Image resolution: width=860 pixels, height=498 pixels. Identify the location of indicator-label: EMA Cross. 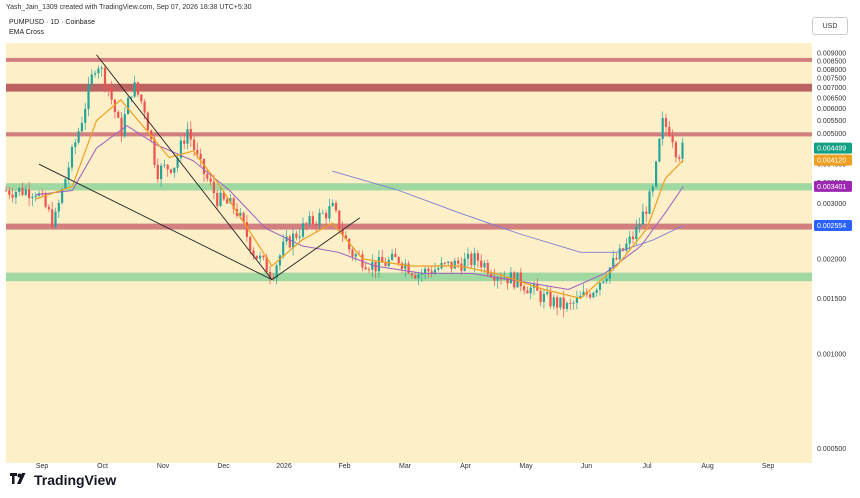
(27, 32).